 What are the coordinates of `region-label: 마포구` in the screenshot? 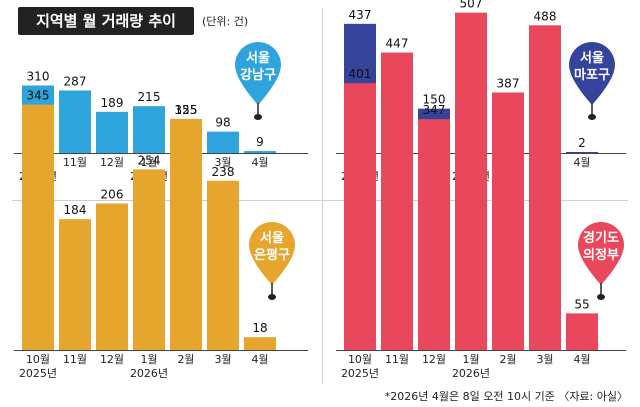 It's located at (592, 75).